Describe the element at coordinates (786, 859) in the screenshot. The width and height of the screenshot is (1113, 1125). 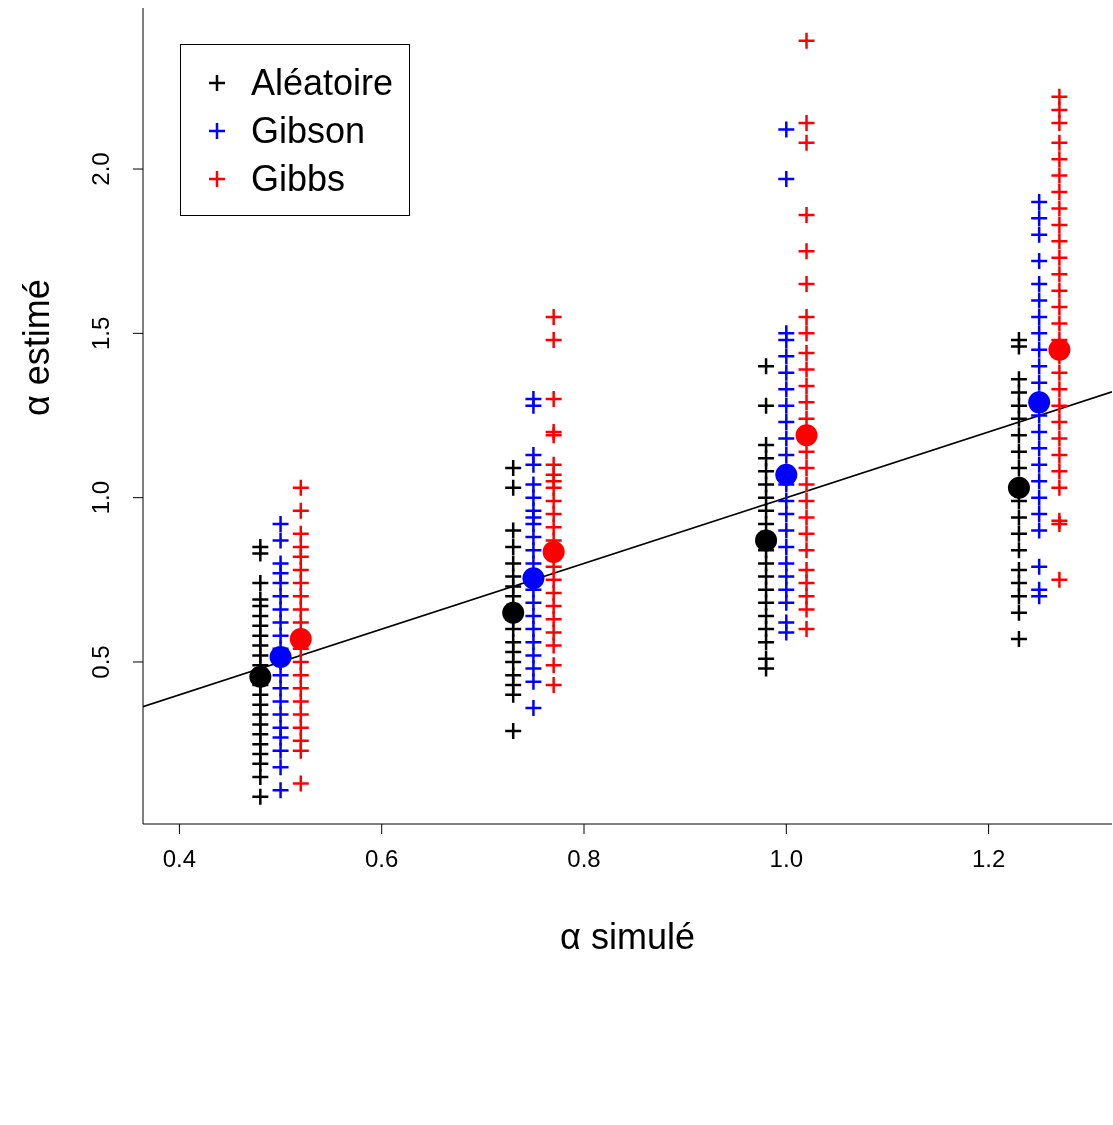
I see `x-tick-label: 1.0` at that location.